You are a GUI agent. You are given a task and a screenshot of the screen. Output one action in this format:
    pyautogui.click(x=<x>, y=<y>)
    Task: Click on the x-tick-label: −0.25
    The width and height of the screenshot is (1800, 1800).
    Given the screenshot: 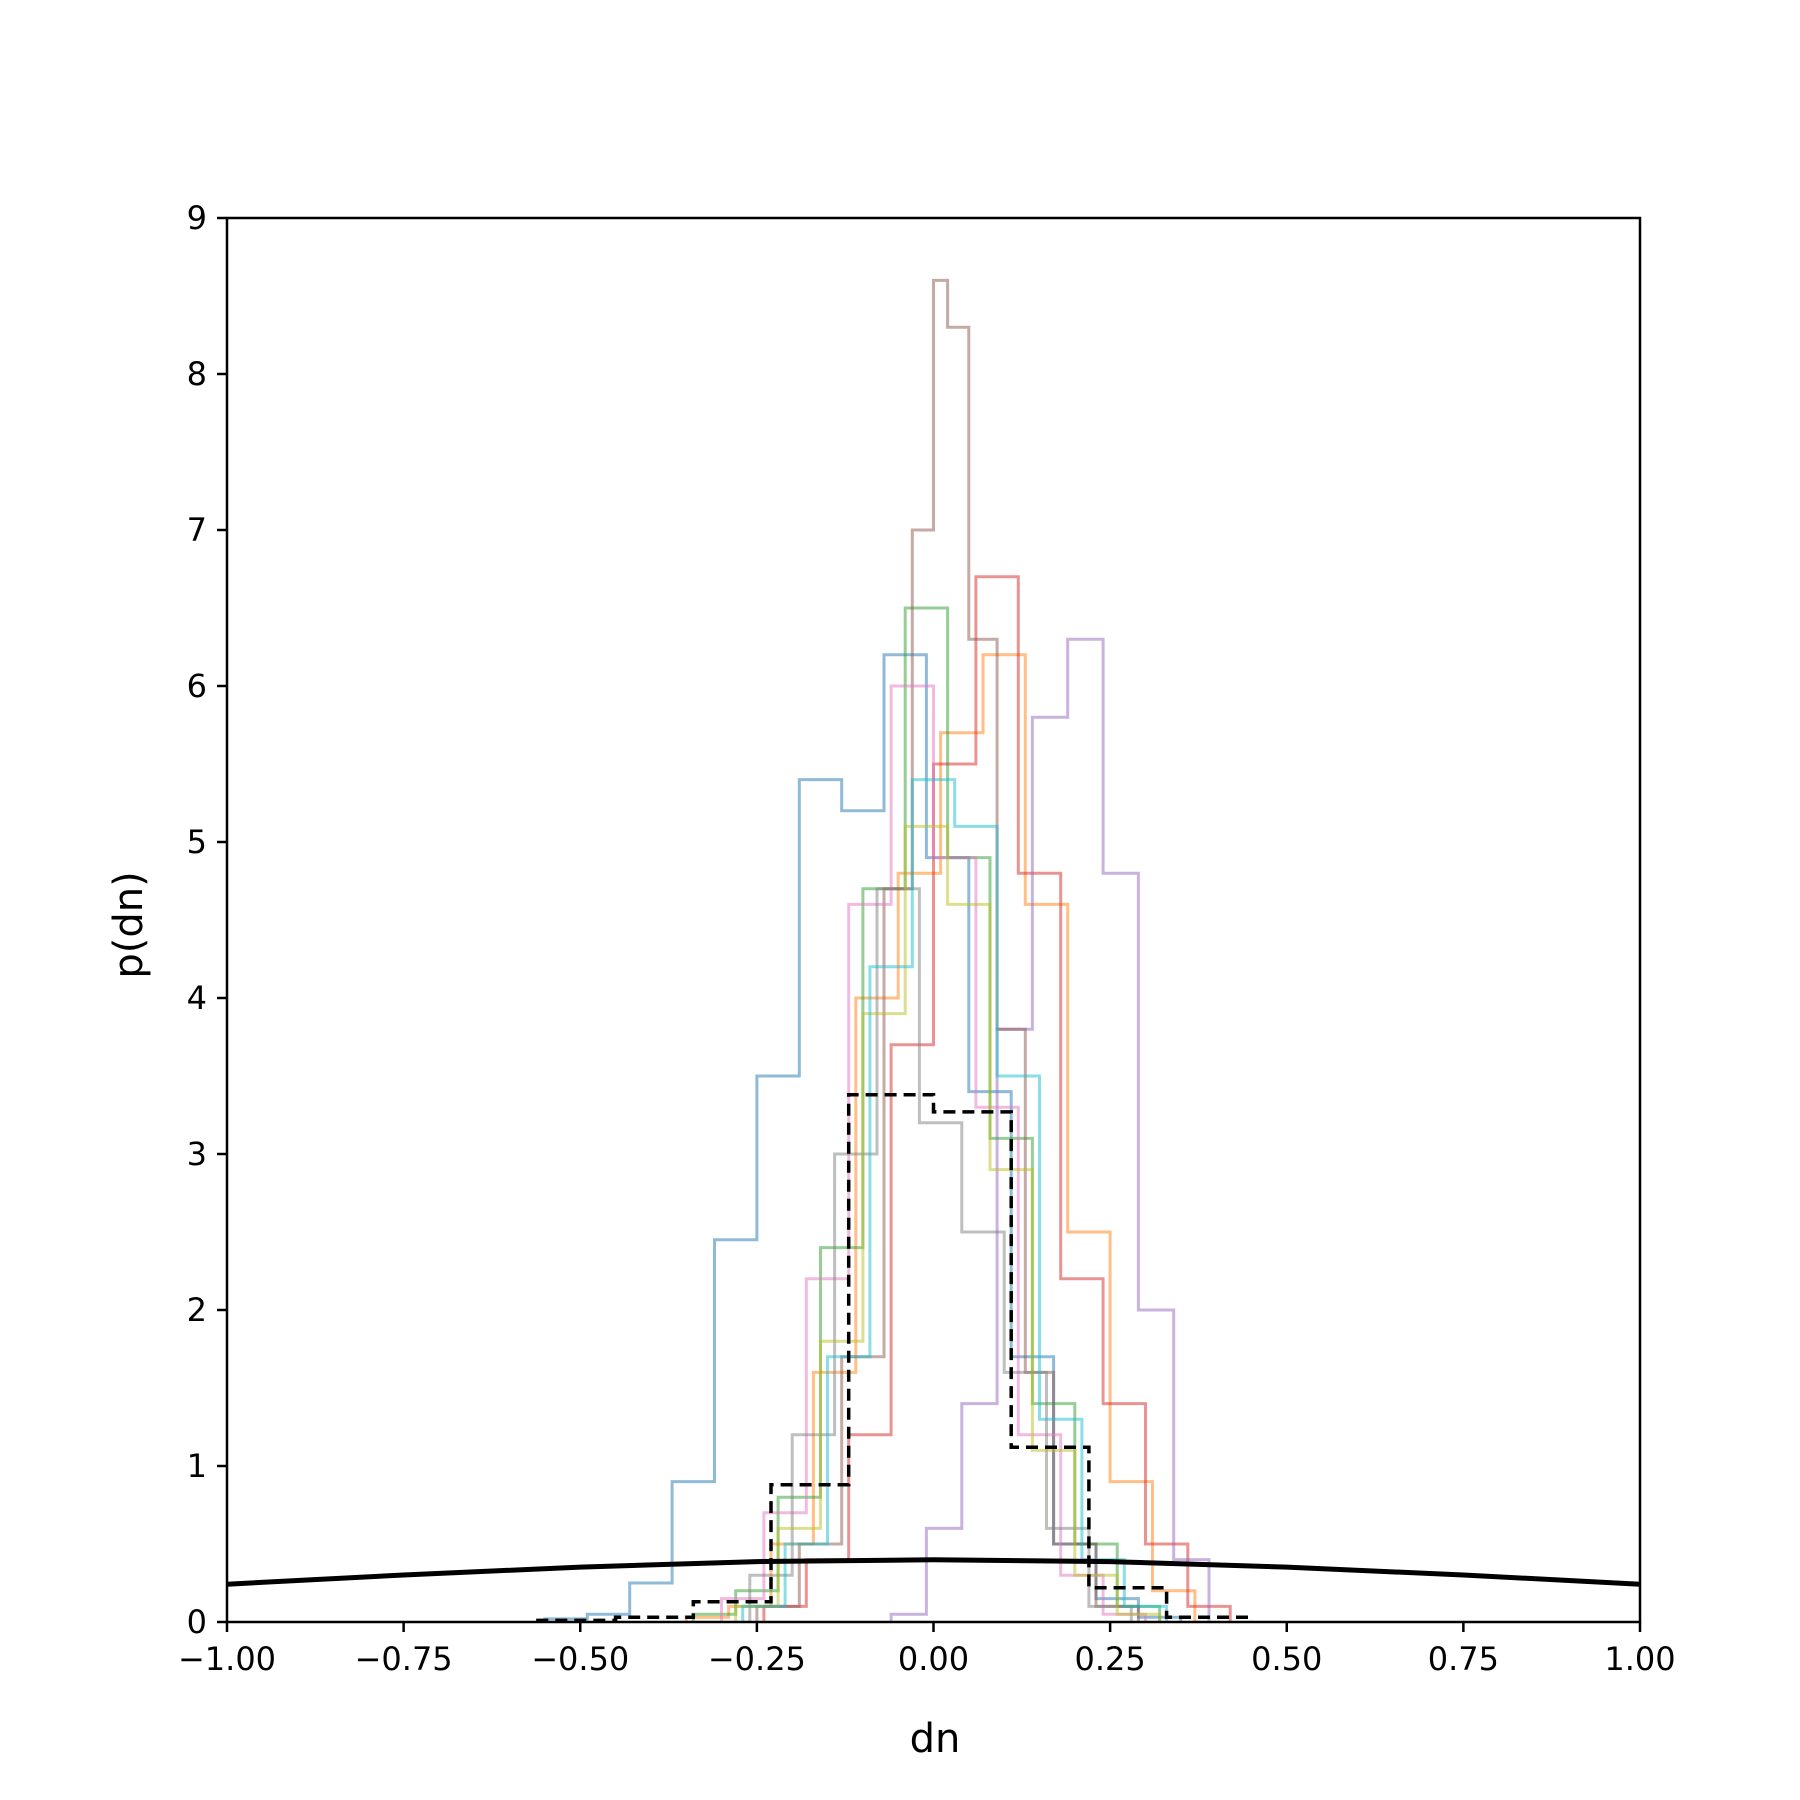 What is the action you would take?
    pyautogui.click(x=757, y=1659)
    